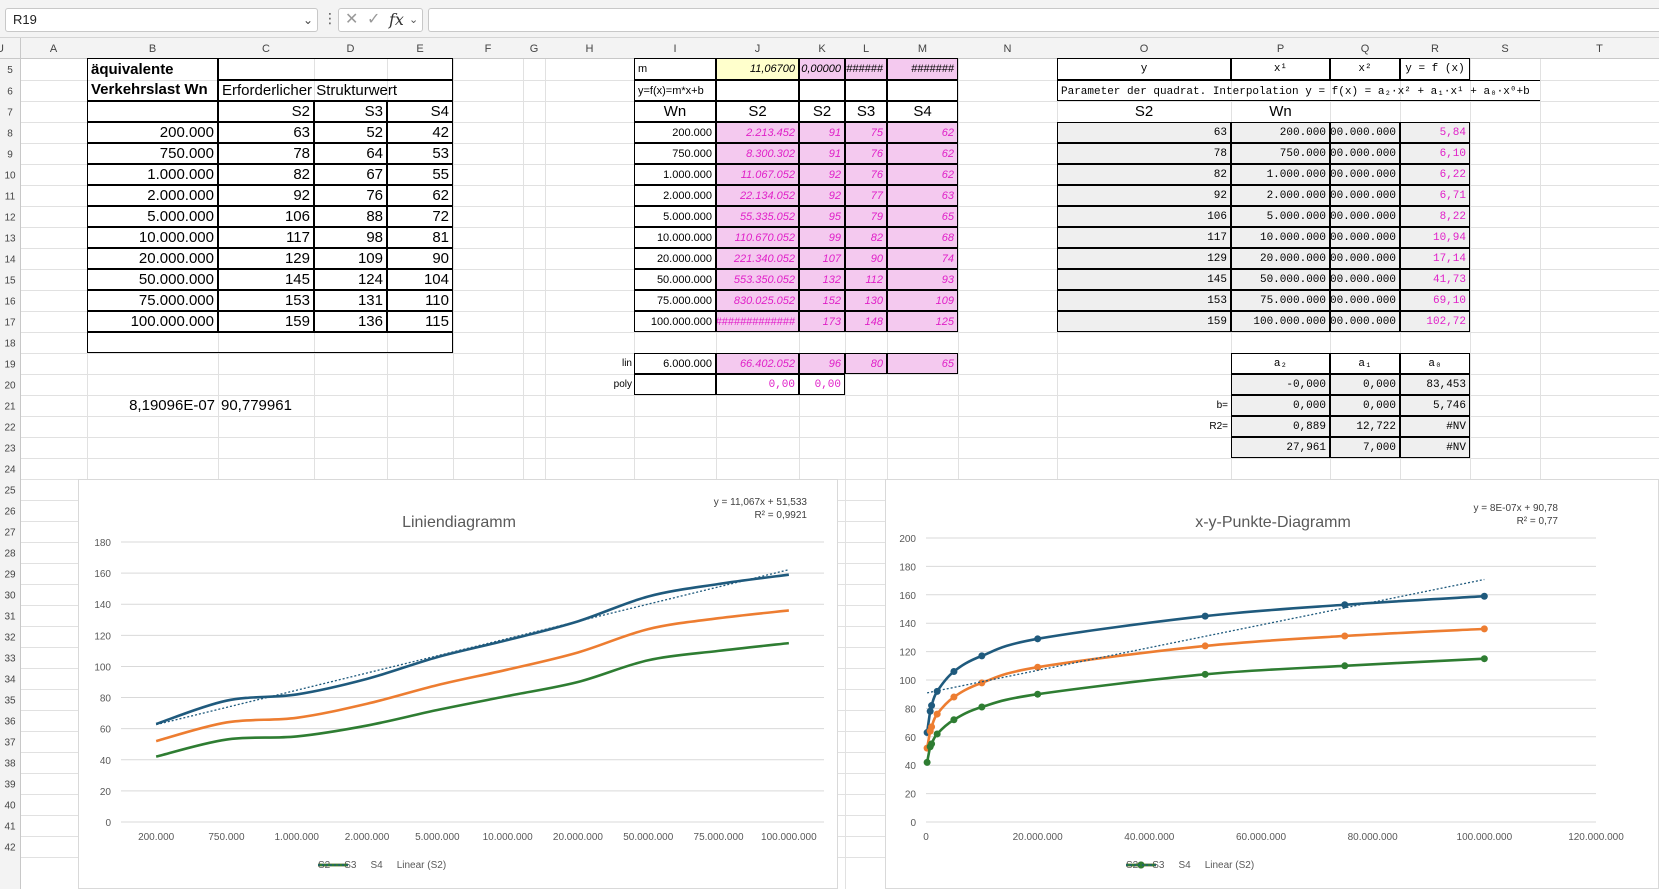 This screenshot has width=1659, height=889. I want to click on table-cell: 90, so click(420, 258).